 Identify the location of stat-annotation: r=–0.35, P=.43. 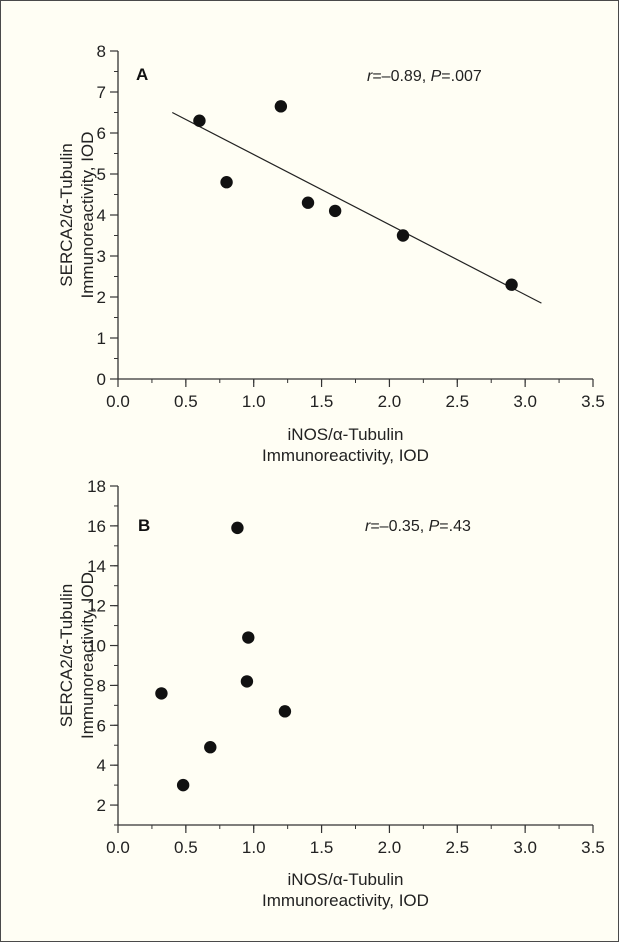
(418, 526).